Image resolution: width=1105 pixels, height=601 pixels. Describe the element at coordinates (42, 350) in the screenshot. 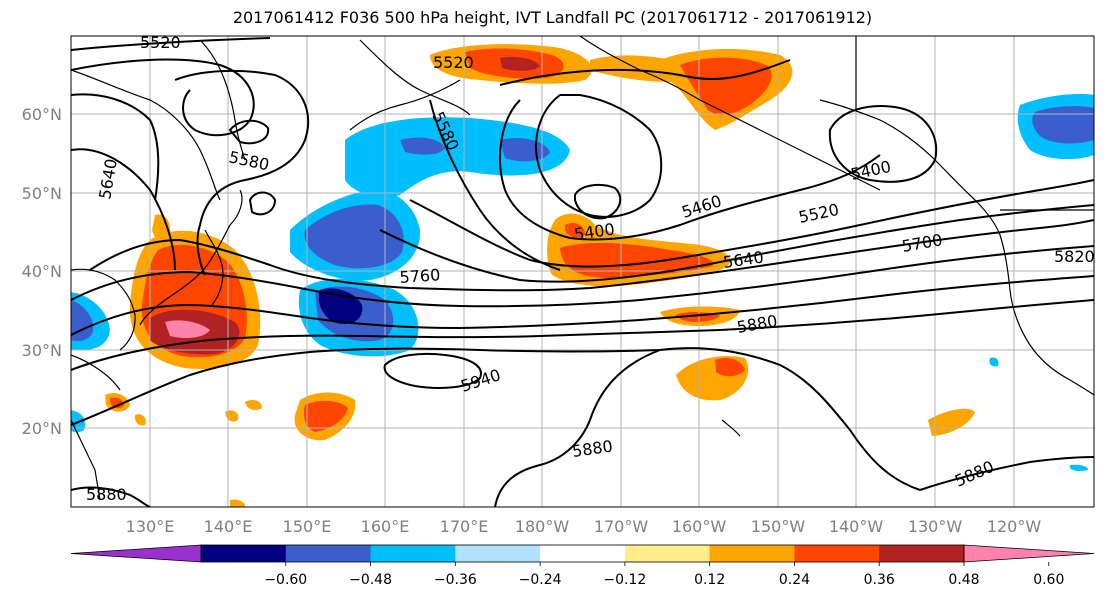

I see `lat-tick-label: 30°N` at that location.